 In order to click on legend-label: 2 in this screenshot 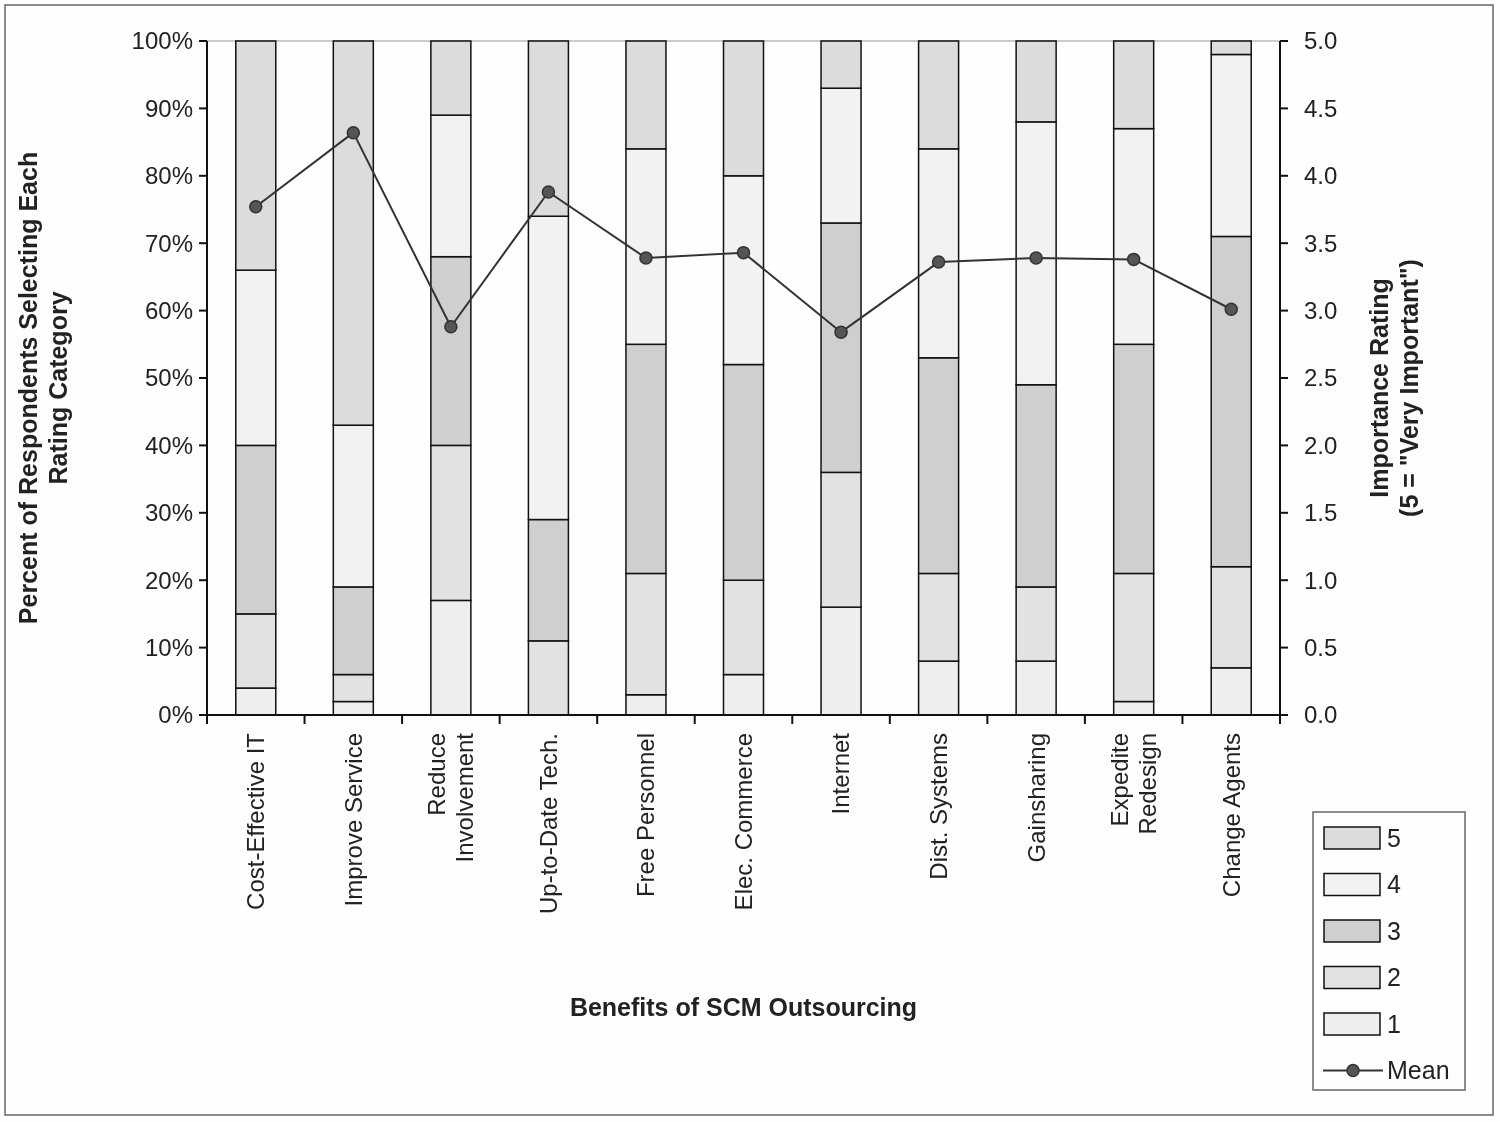, I will do `click(1394, 977)`.